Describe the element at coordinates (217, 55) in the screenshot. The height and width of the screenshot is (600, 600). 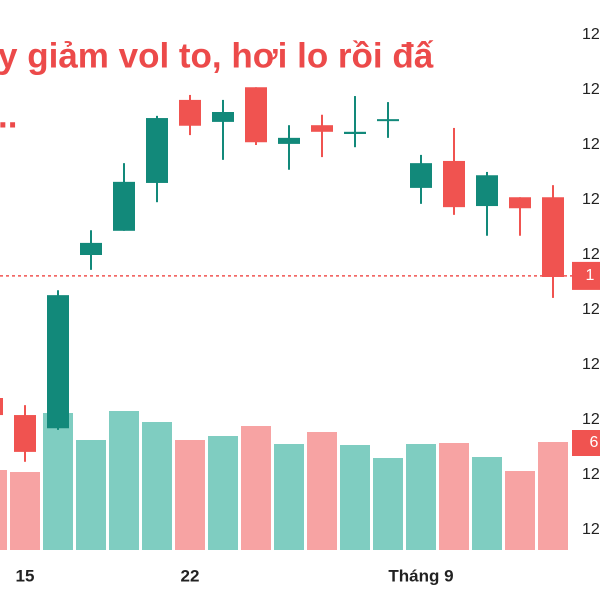
I see `chart-title: y giảm vol to, hơi lo rồi đấ` at that location.